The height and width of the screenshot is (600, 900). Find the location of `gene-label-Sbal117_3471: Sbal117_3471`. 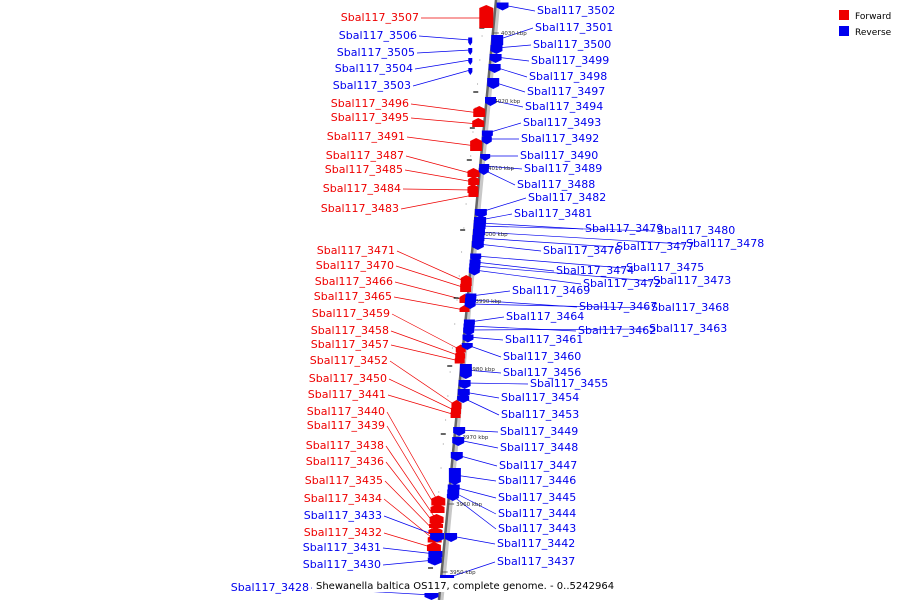

gene-label-Sbal117_3471: Sbal117_3471 is located at coordinates (356, 250).